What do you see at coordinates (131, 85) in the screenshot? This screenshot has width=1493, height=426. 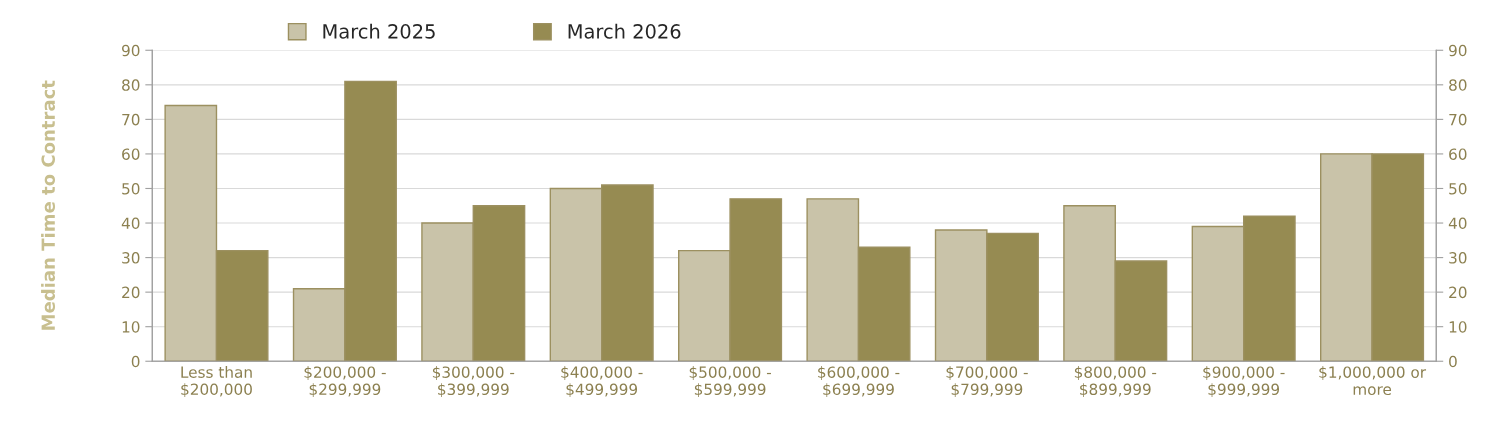 I see `y-tick-label: 80` at bounding box center [131, 85].